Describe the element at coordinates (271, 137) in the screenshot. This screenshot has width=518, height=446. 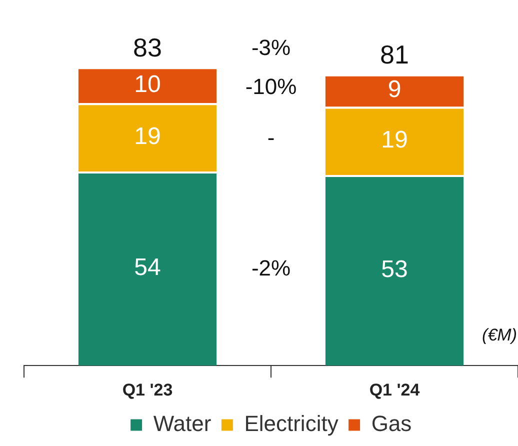
I see `annotation: -` at that location.